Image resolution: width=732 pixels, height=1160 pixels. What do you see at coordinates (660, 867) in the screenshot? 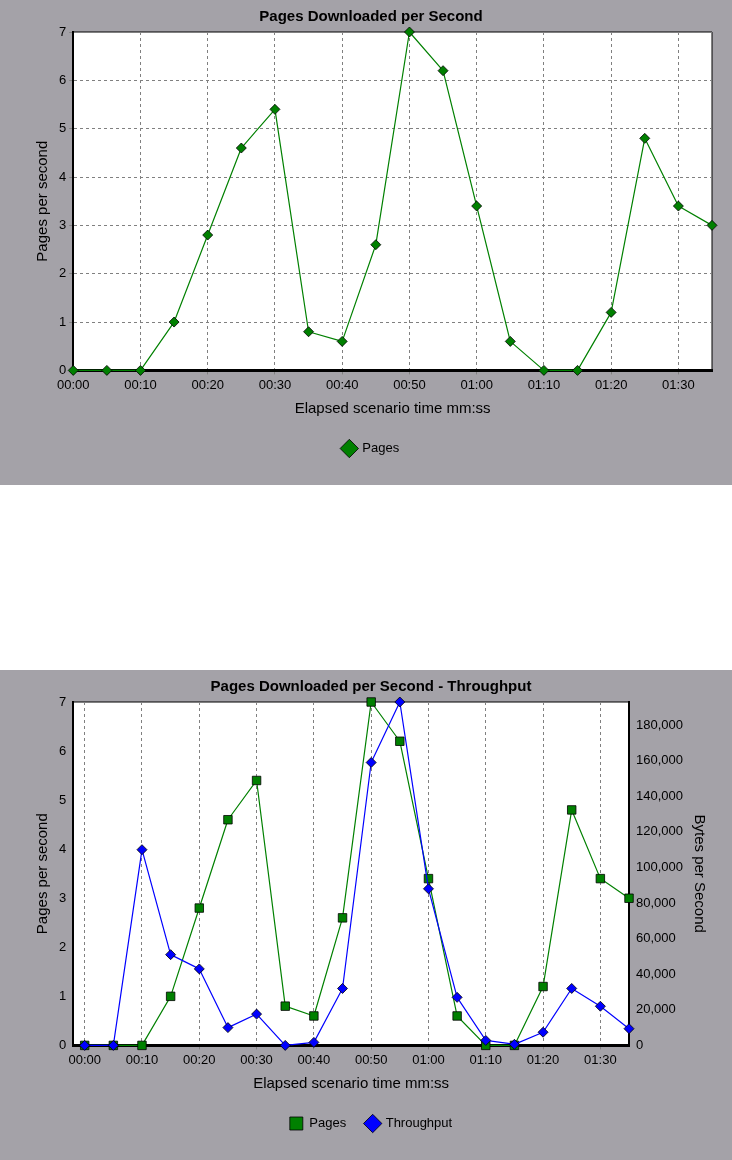
I see `y2-tick-label: 100,000` at bounding box center [660, 867].